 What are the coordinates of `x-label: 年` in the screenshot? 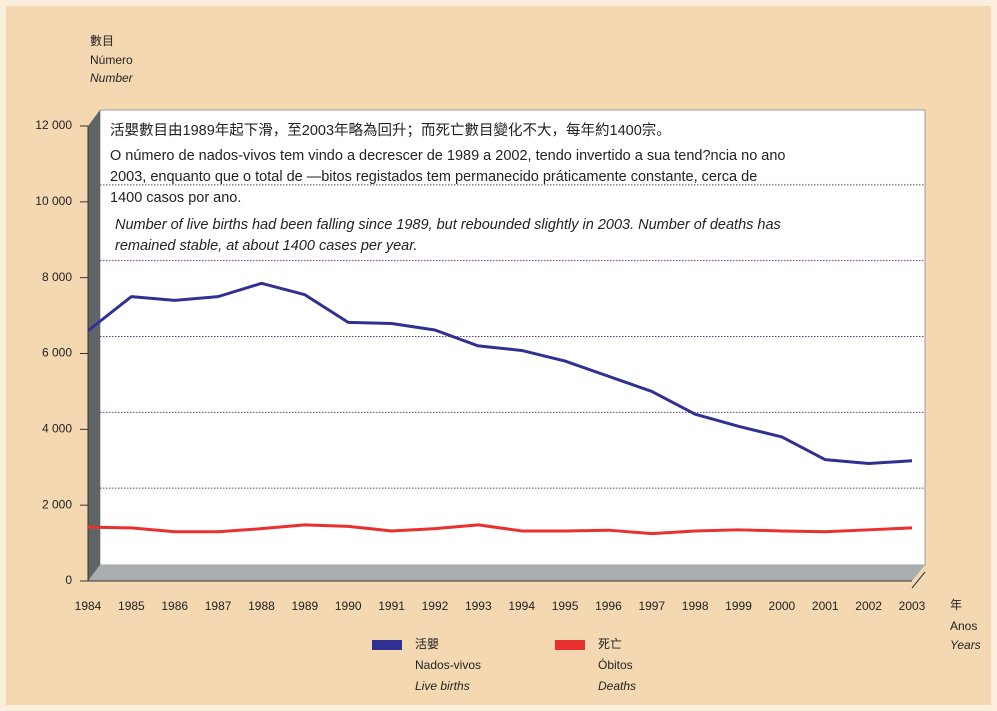 It's located at (956, 605).